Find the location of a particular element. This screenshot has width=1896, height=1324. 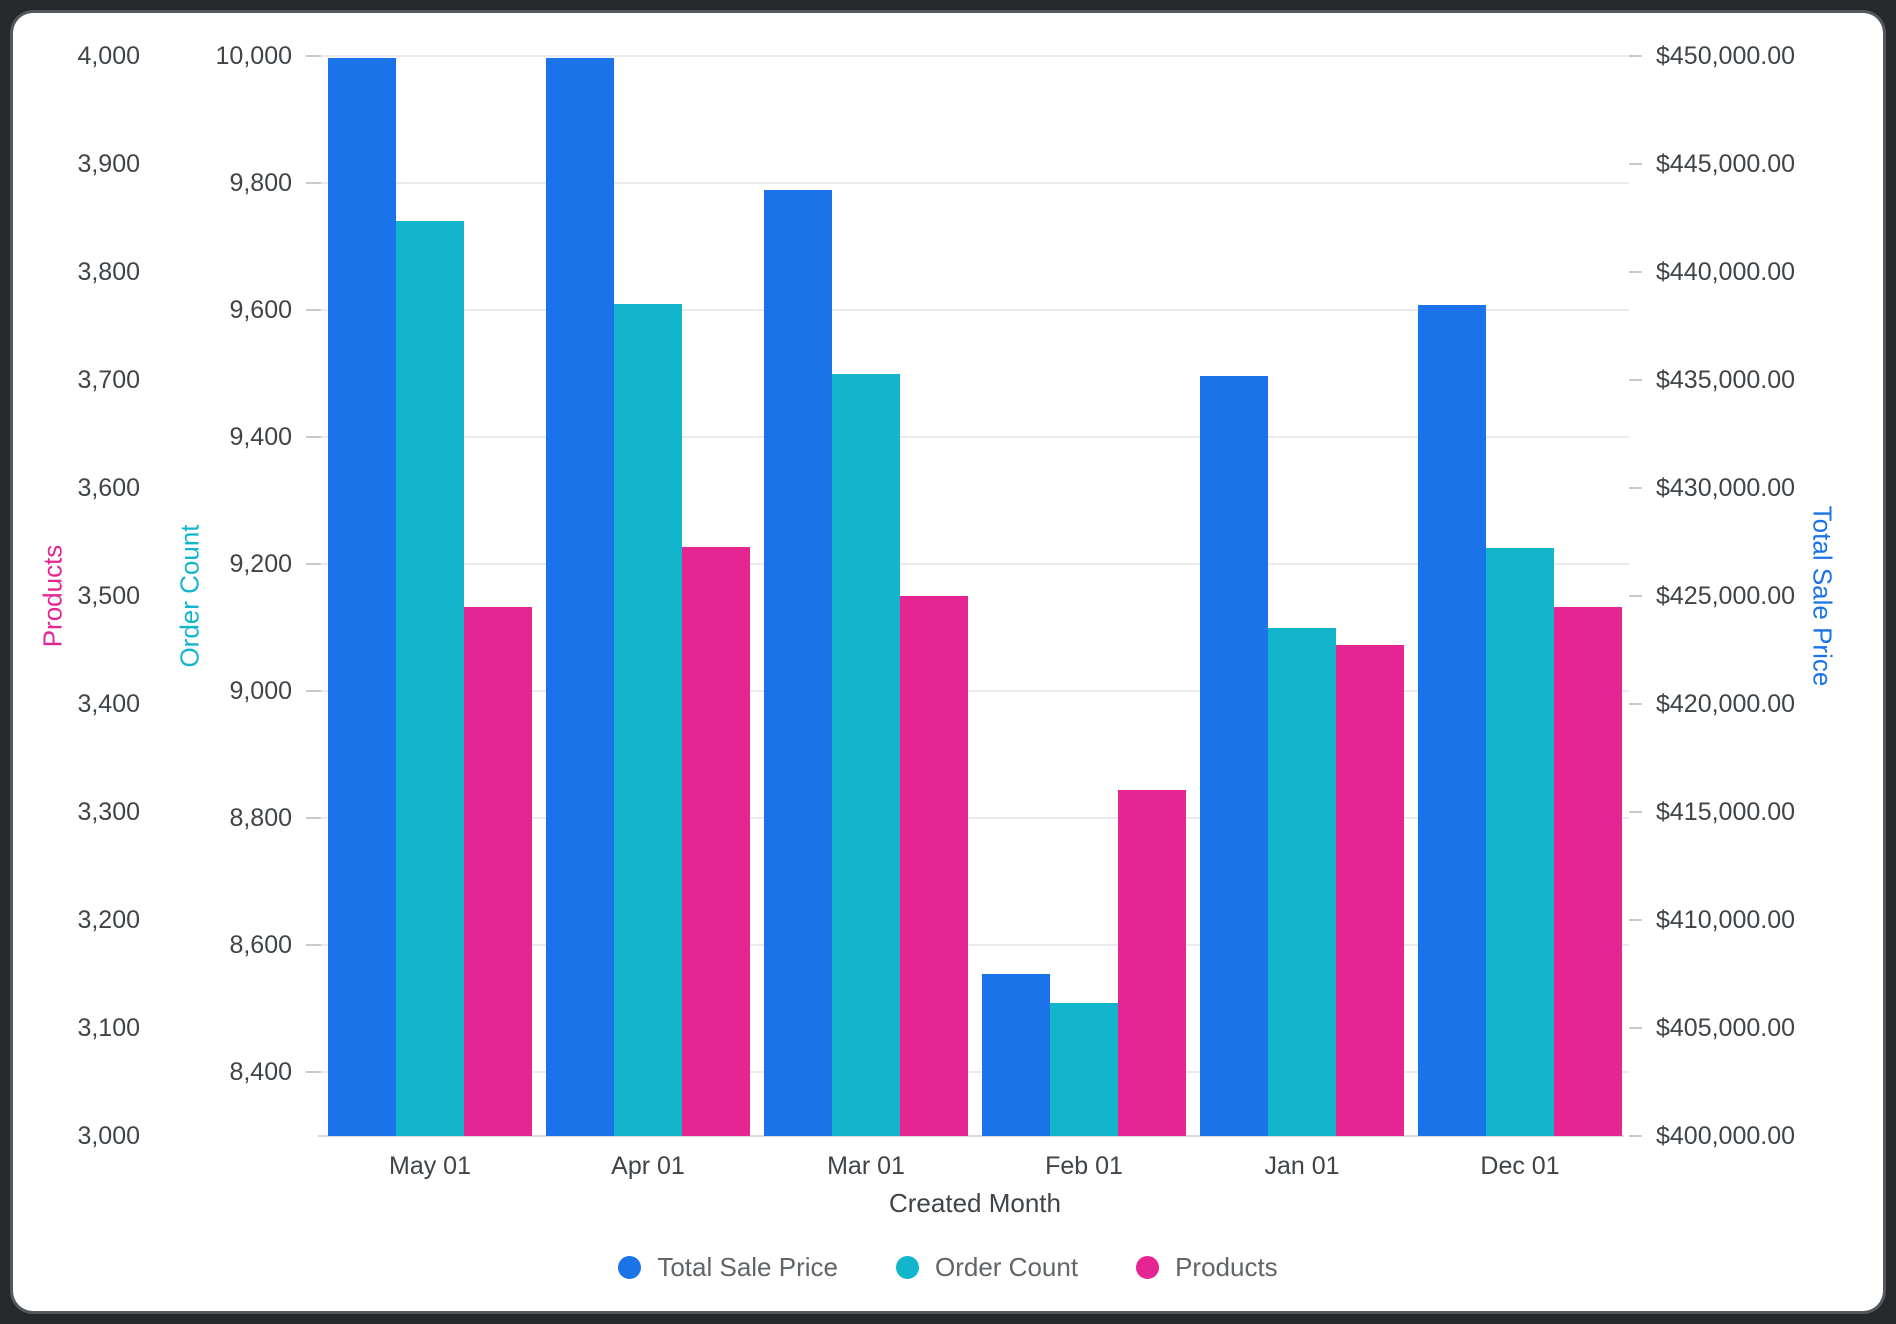

sale-price-tick--405-000-00: $405,000.00 is located at coordinates (1726, 1028).